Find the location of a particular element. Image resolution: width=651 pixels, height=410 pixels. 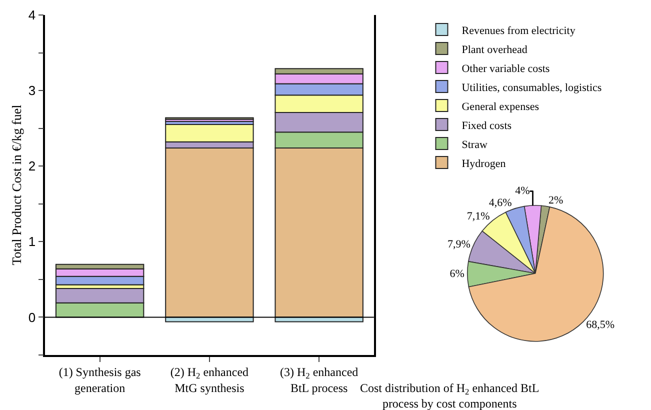

data-label: 4,6% is located at coordinates (500, 203).